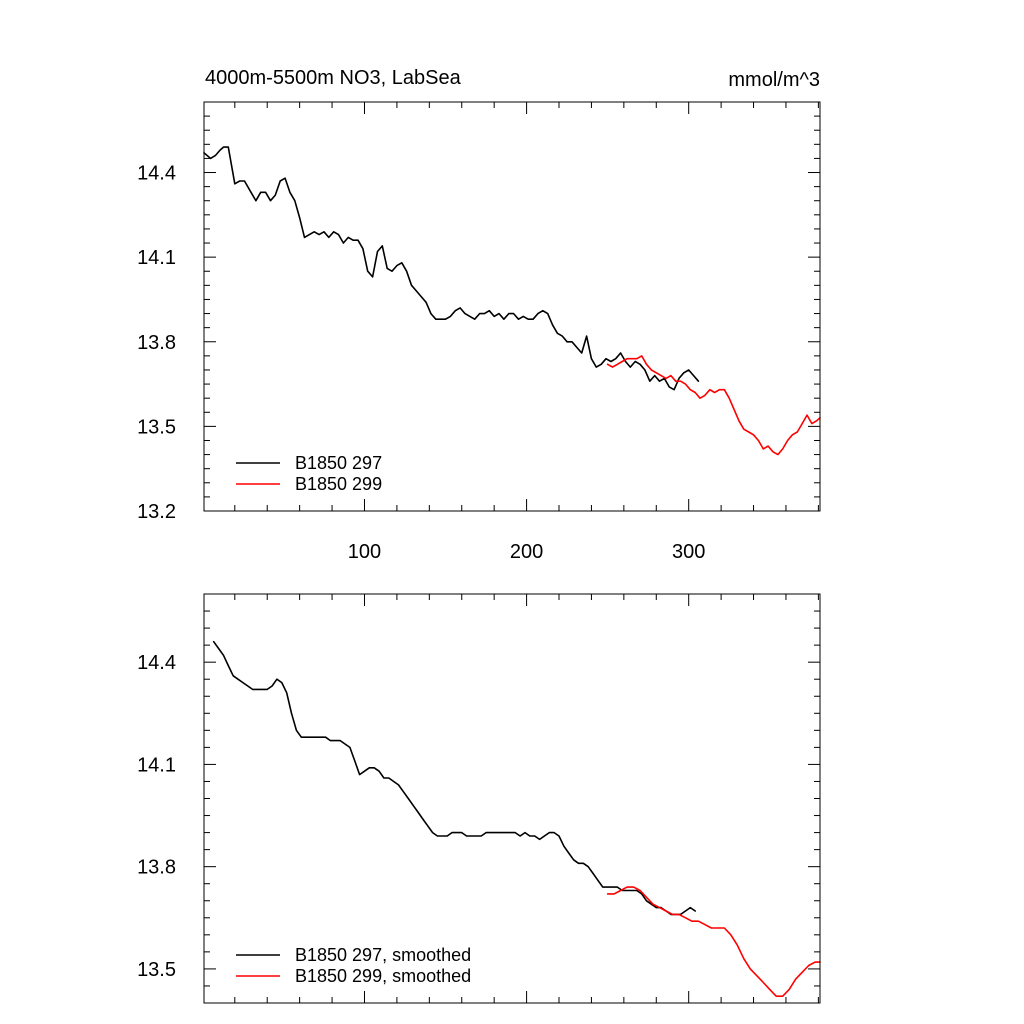 The height and width of the screenshot is (1024, 1024). What do you see at coordinates (688, 552) in the screenshot?
I see `x-tick-label: 300` at bounding box center [688, 552].